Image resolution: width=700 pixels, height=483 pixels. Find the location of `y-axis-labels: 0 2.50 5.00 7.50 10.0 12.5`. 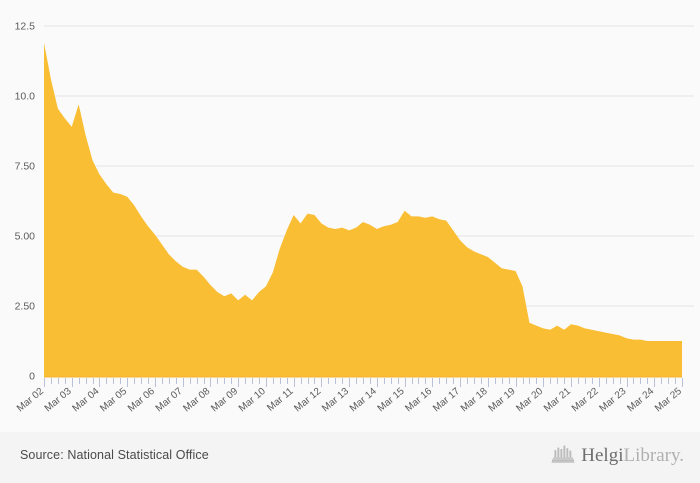

y-axis-labels: 0 2.50 5.00 7.50 10.0 12.5 is located at coordinates (25, 201).